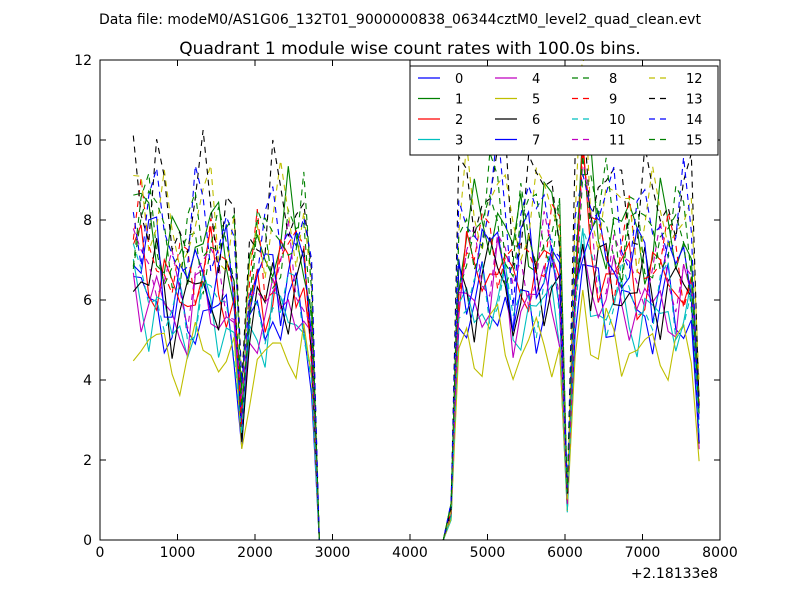 The image size is (800, 604). Describe the element at coordinates (459, 79) in the screenshot. I see `legend-label-0: 0` at that location.